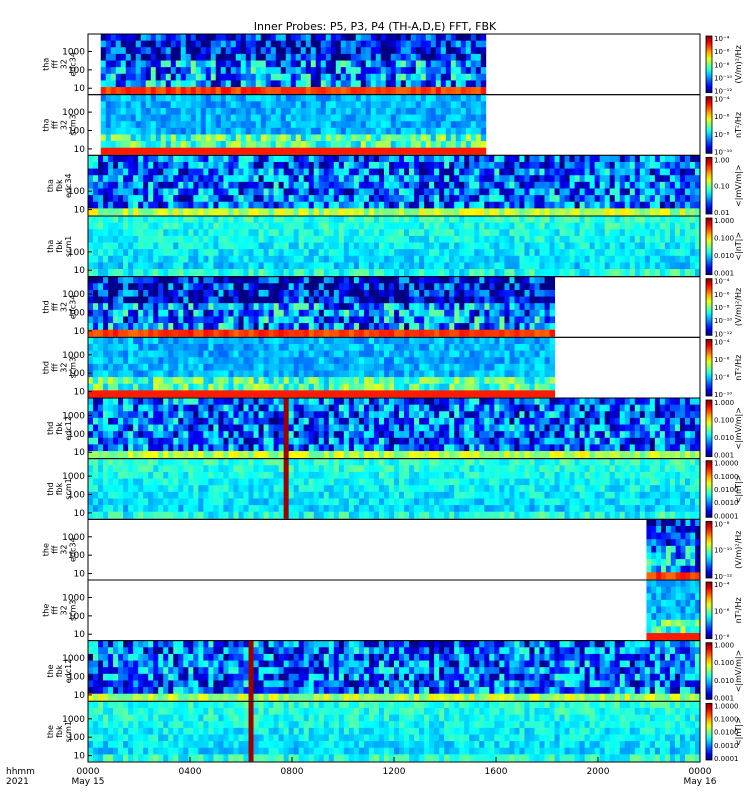 This screenshot has width=750, height=800. What do you see at coordinates (723, 92) in the screenshot?
I see `colorbar-tick-label: 10⁻¹²` at bounding box center [723, 92].